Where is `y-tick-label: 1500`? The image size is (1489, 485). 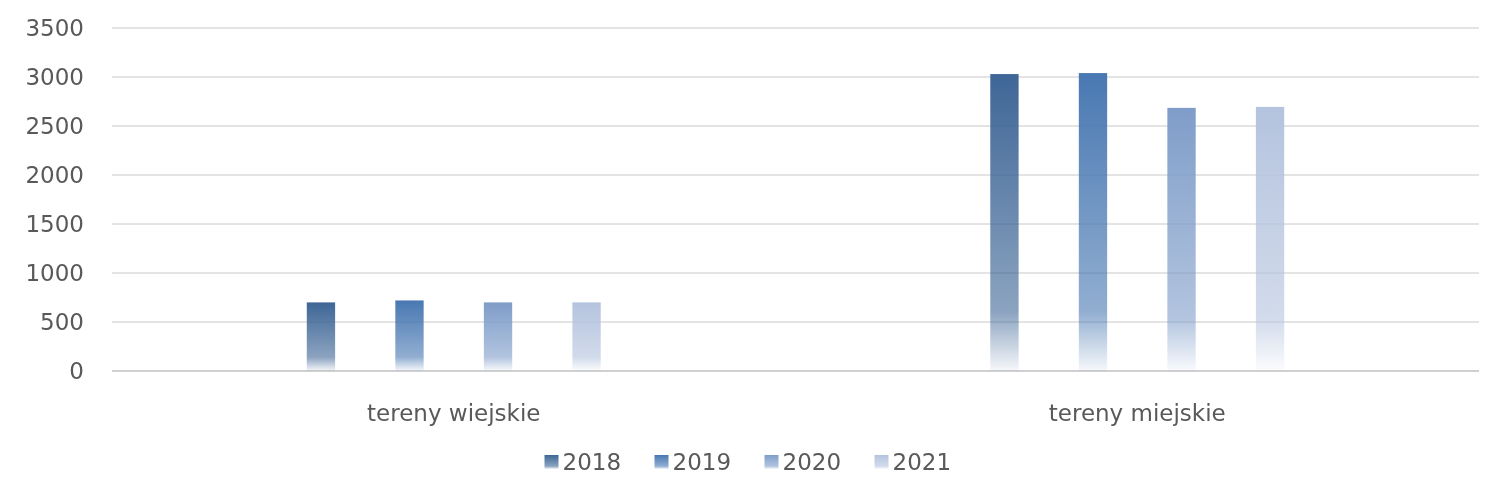 y-tick-label: 1500 is located at coordinates (54, 224).